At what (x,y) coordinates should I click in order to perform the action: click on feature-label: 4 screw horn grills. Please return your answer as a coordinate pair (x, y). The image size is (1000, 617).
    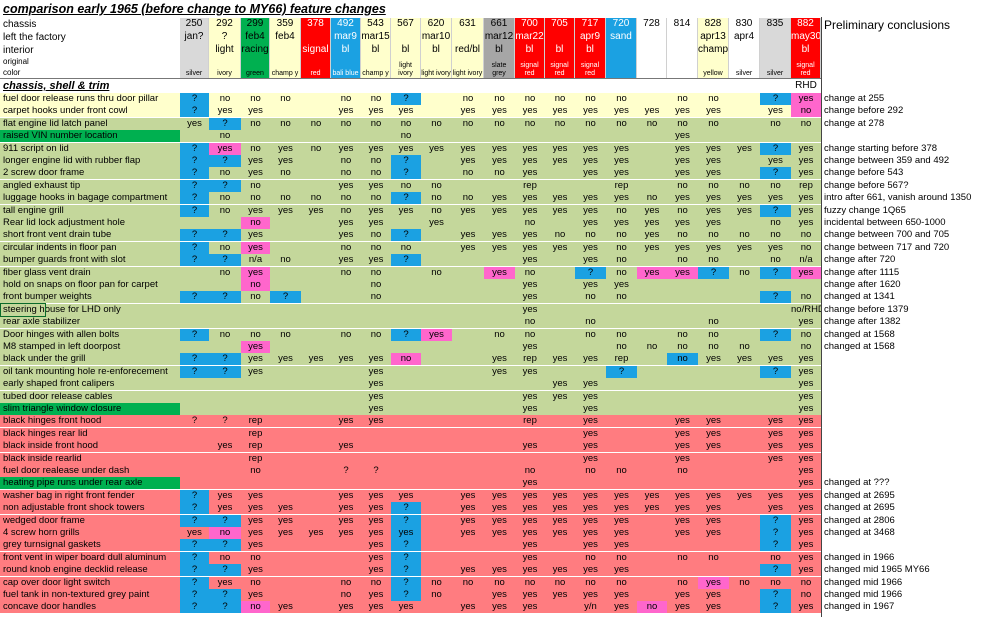
    Looking at the image, I should click on (90, 533).